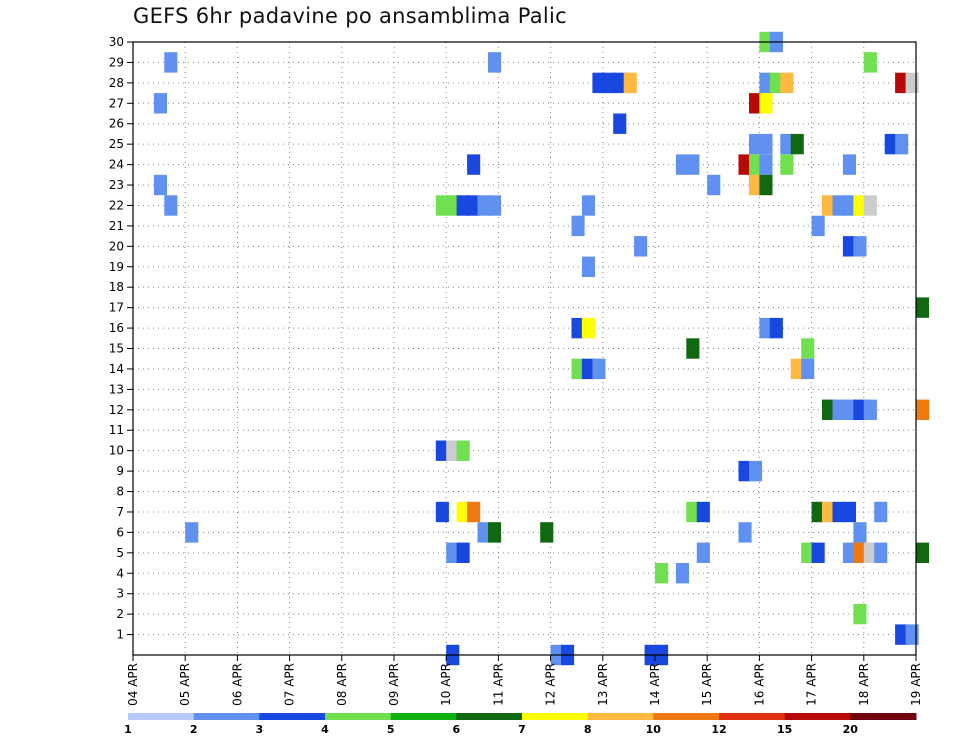  Describe the element at coordinates (120, 614) in the screenshot. I see `y-tick-label: 2` at that location.